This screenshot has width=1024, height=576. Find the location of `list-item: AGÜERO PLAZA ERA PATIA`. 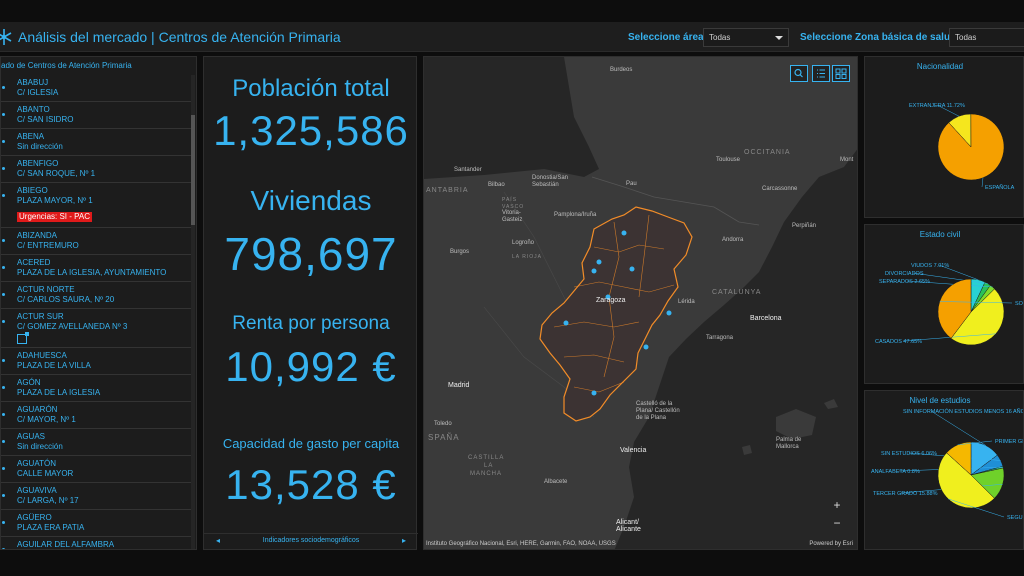

list-item: AGÜERO PLAZA ERA PATIA is located at coordinates (96, 523).